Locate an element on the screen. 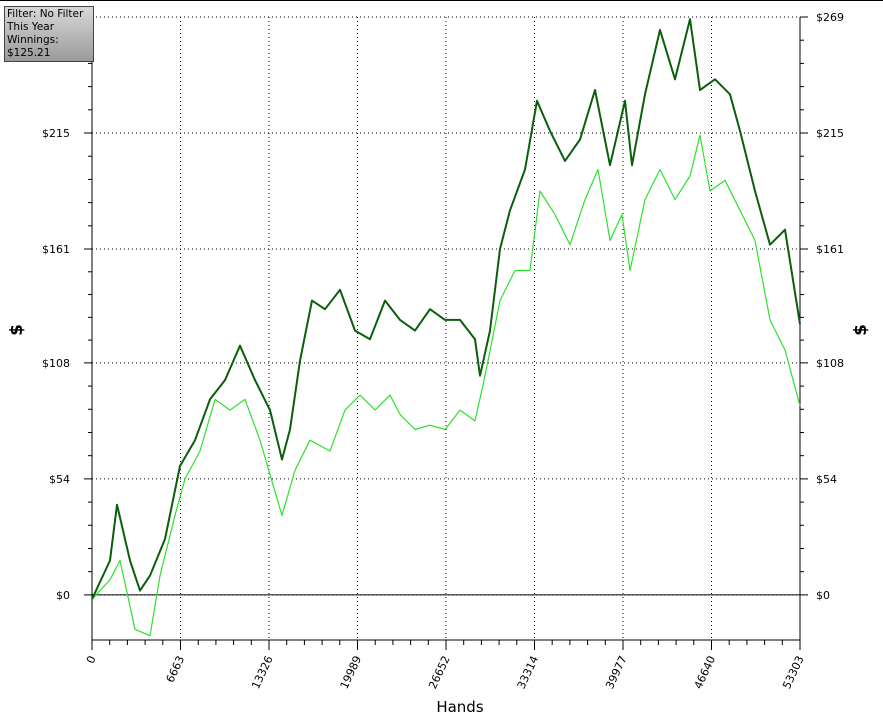 The width and height of the screenshot is (883, 720). x-tick-label: 46640 is located at coordinates (705, 672).